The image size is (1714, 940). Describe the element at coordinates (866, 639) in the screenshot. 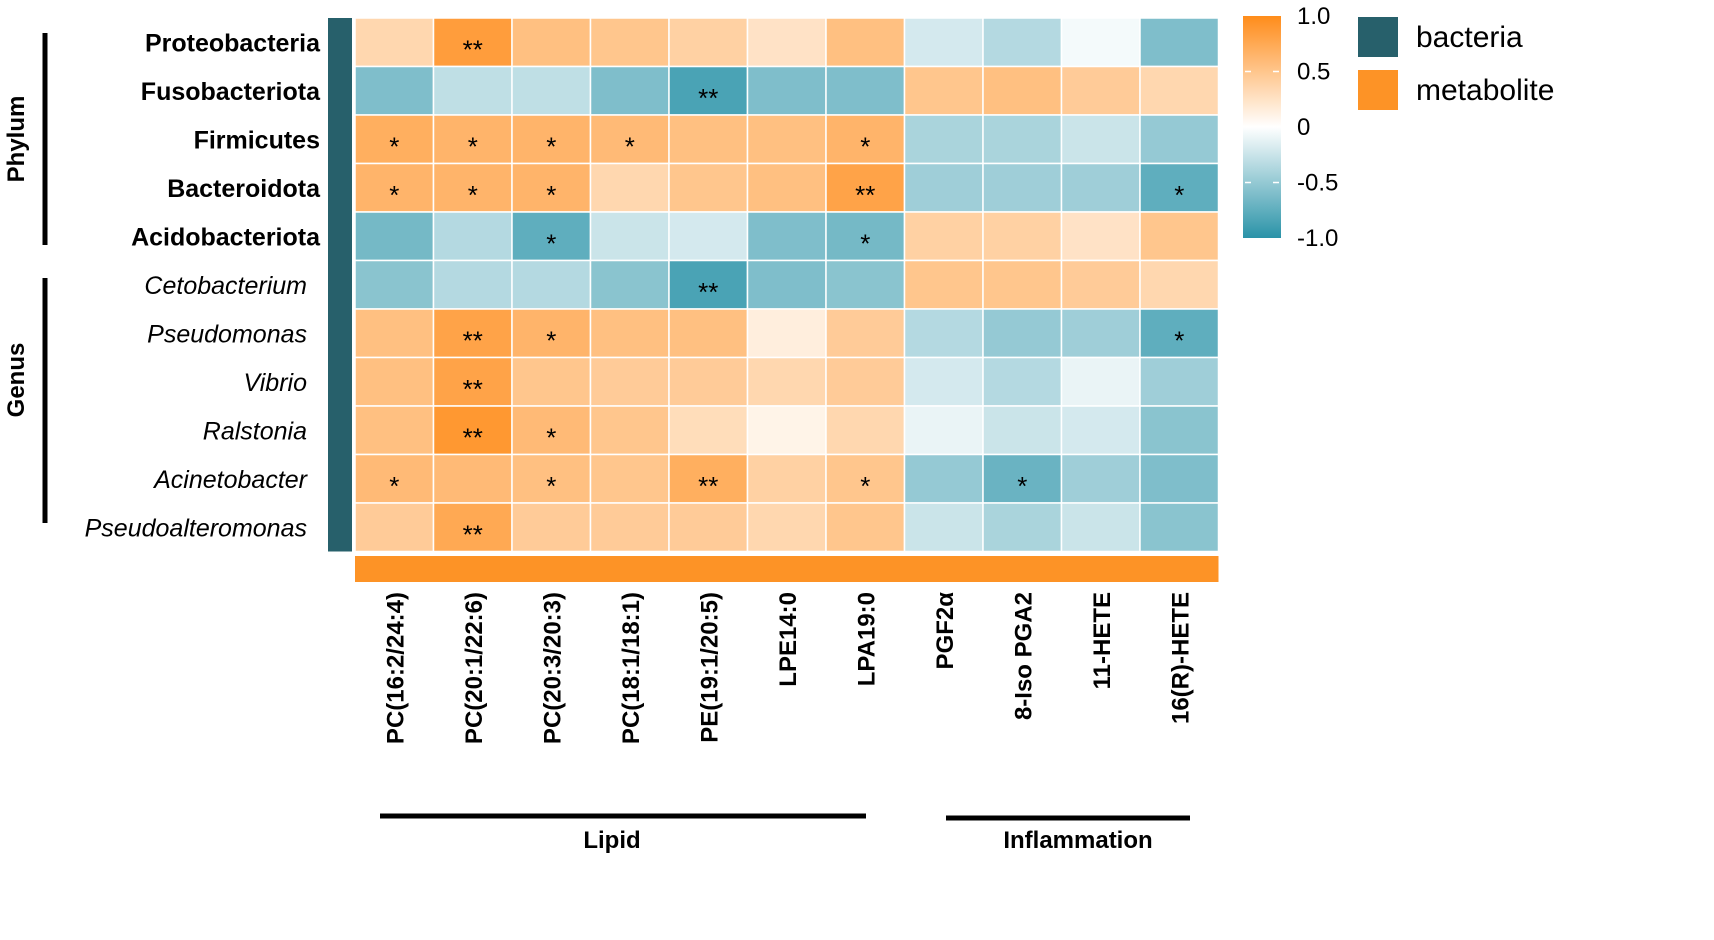

I see `column-label: LPA19:0` at that location.